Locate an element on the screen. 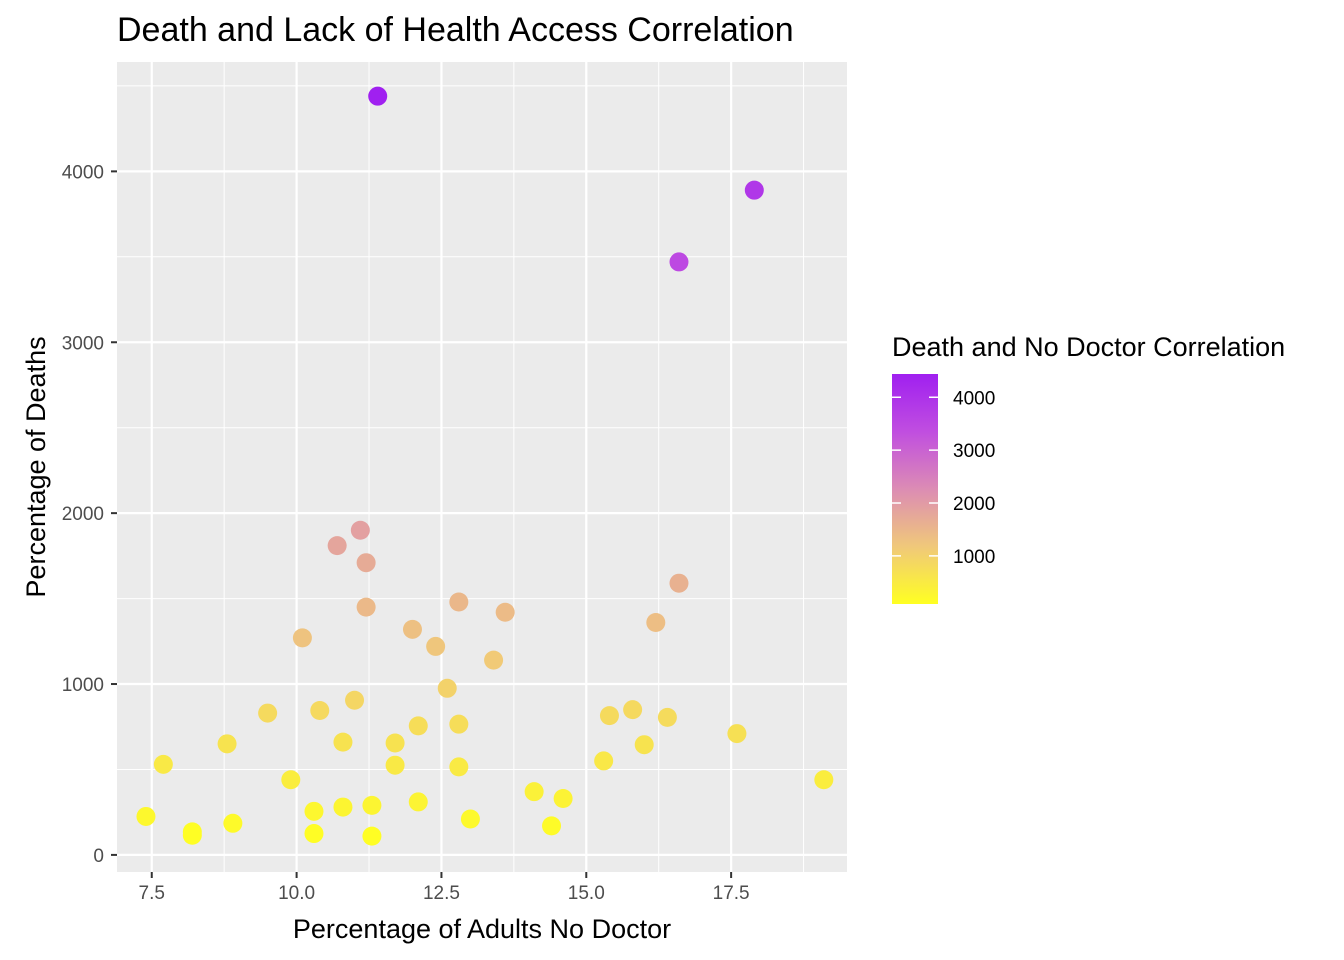 This screenshot has height=960, width=1344. legend-label: 1000 is located at coordinates (974, 557).